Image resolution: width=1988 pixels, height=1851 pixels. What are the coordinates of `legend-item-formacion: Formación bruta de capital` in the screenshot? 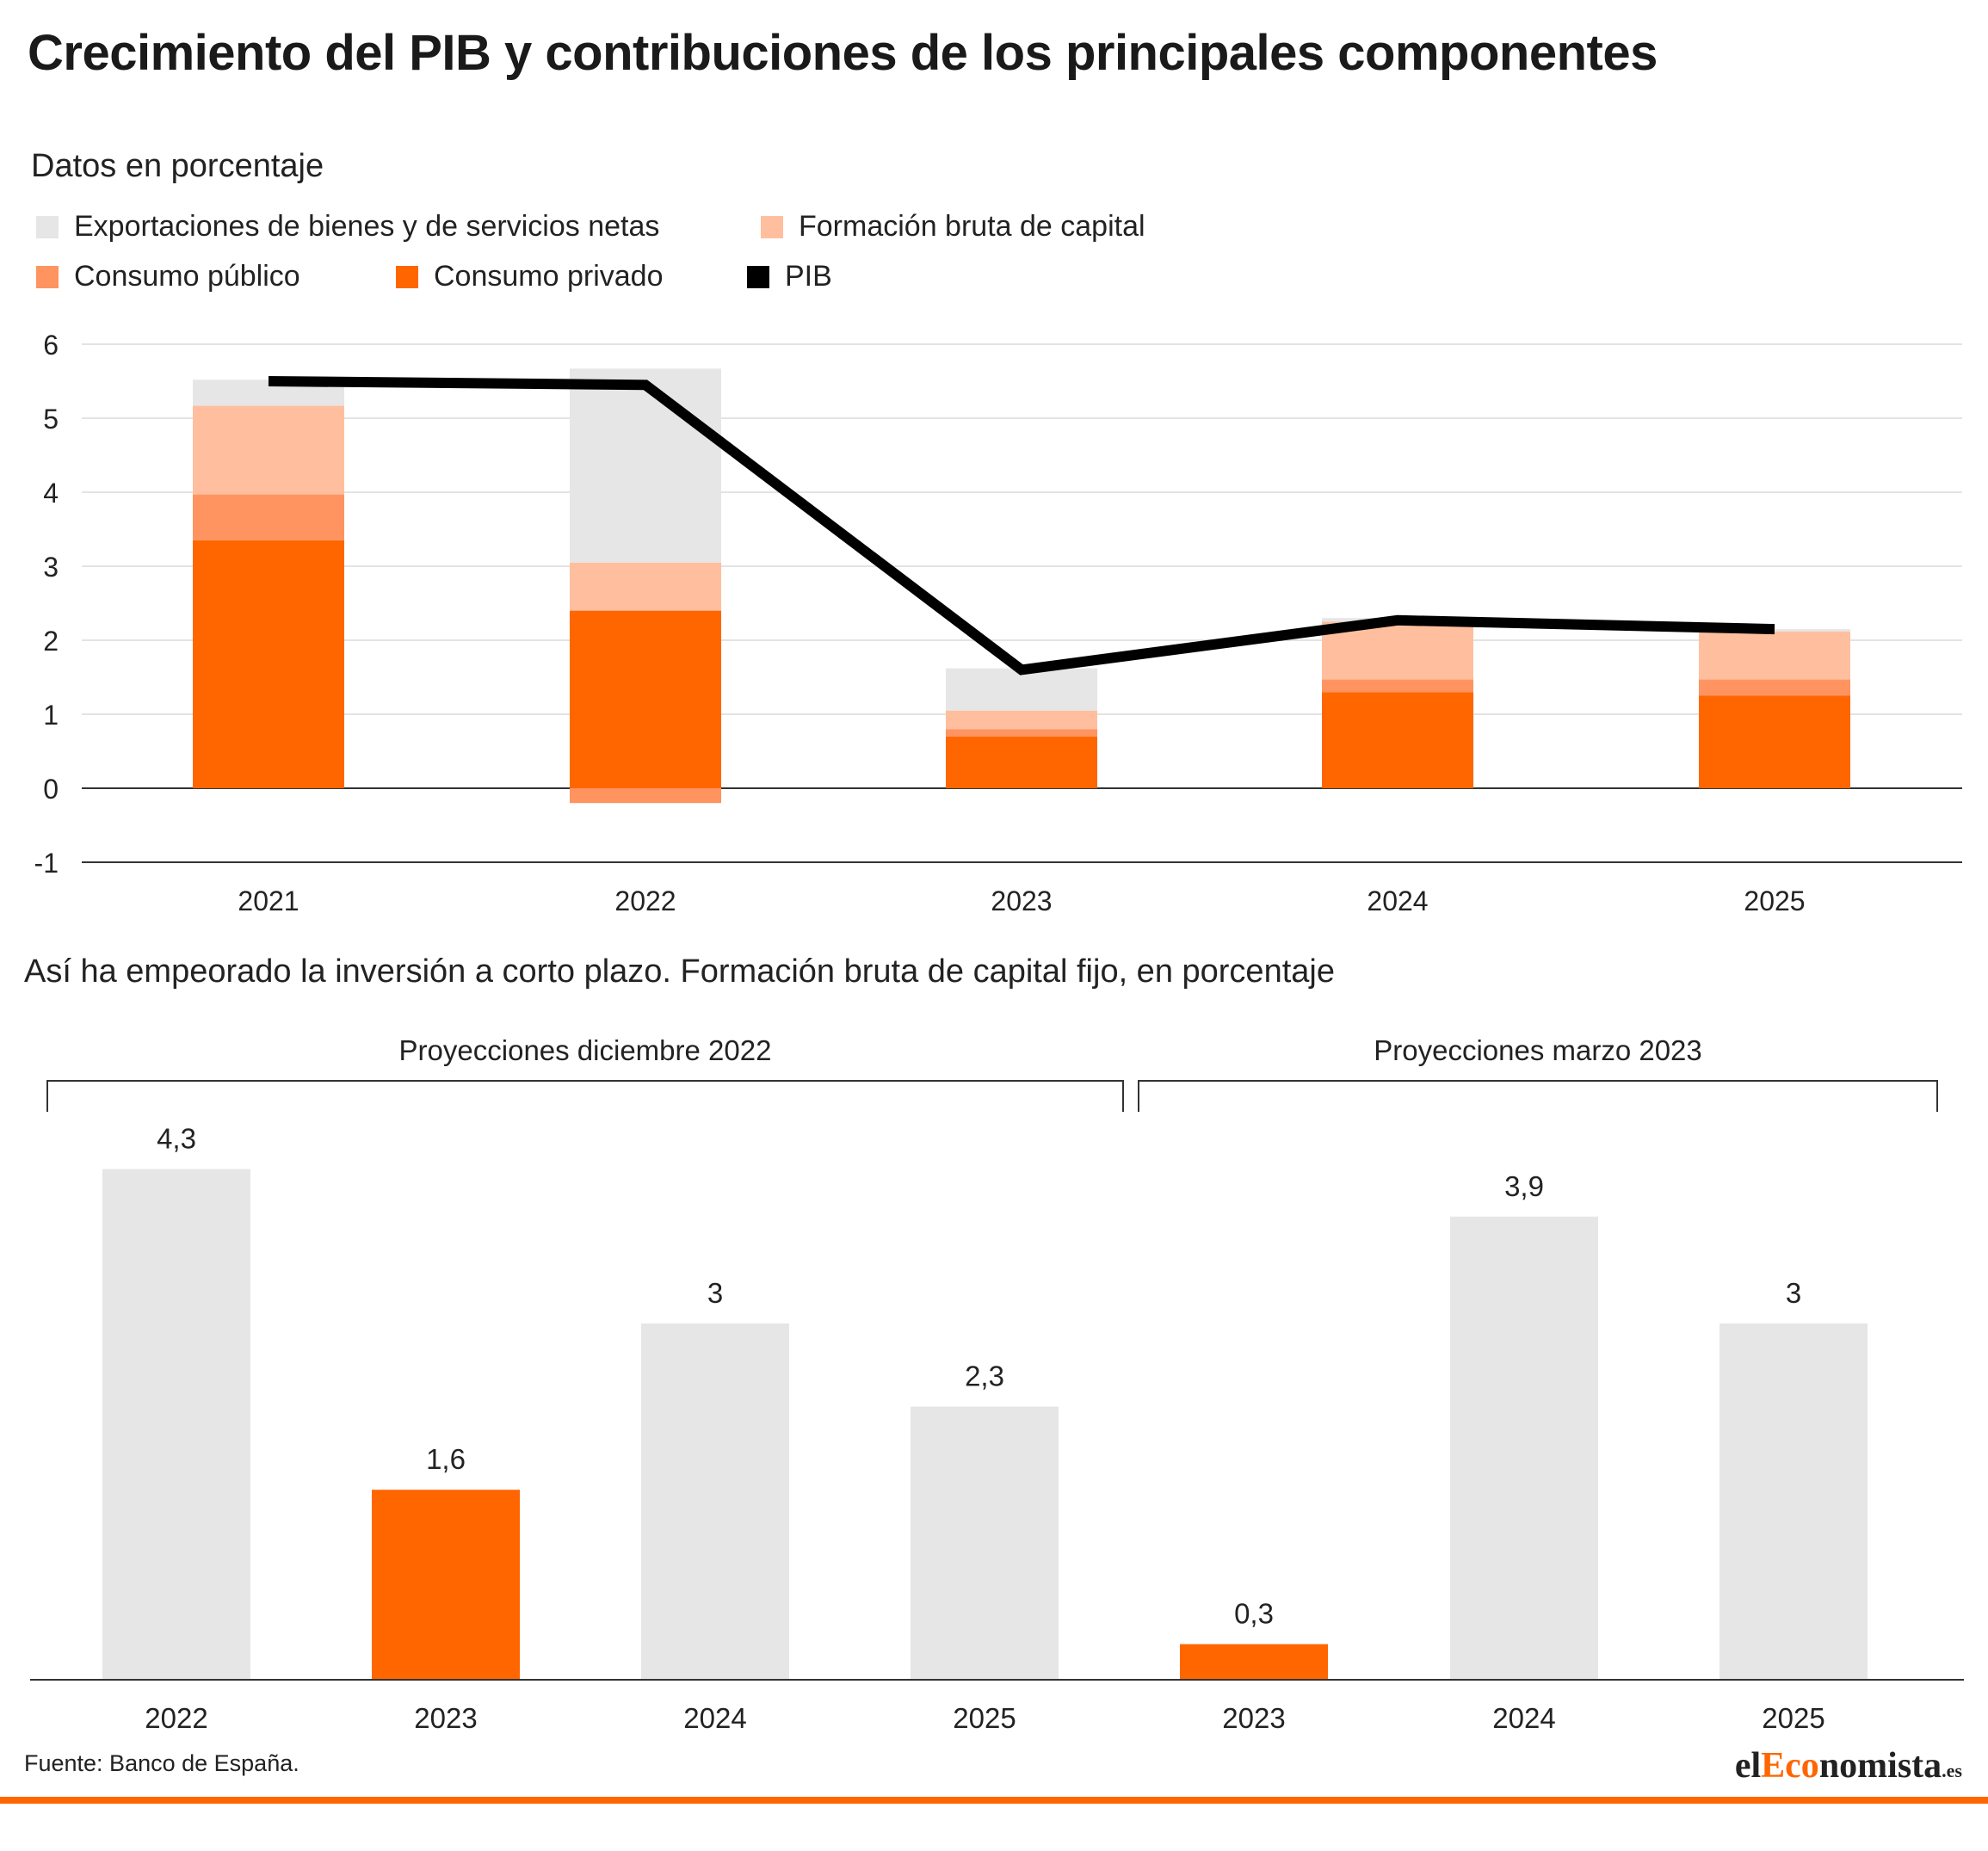 It's located at (953, 227).